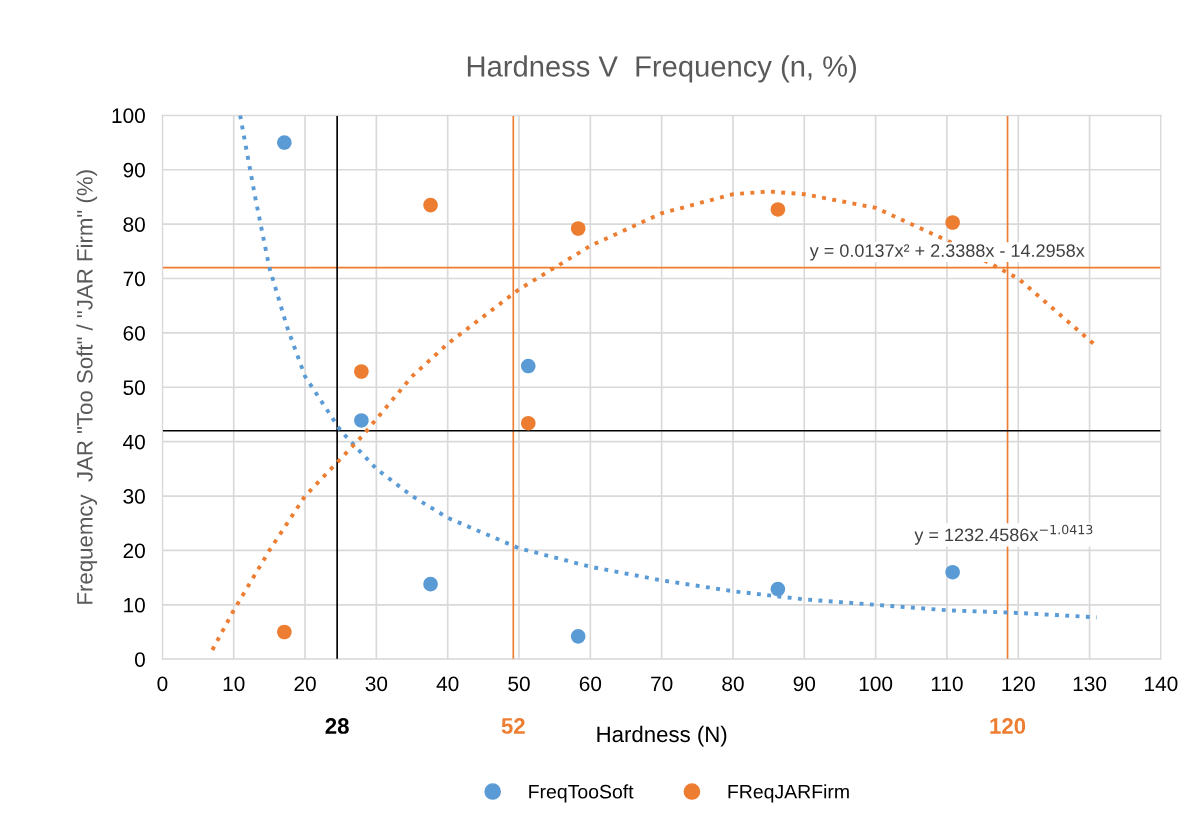 This screenshot has width=1203, height=824. I want to click on x-tick-label: 40, so click(447, 684).